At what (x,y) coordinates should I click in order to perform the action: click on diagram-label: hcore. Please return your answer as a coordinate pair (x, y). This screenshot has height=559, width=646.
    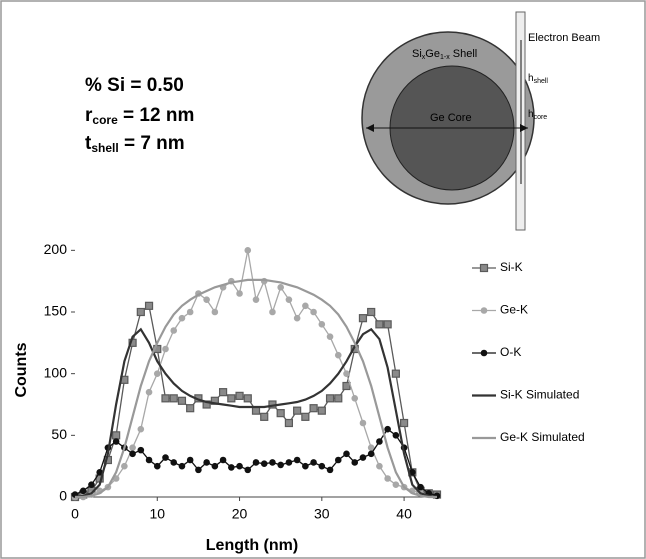
    Looking at the image, I should click on (537, 115).